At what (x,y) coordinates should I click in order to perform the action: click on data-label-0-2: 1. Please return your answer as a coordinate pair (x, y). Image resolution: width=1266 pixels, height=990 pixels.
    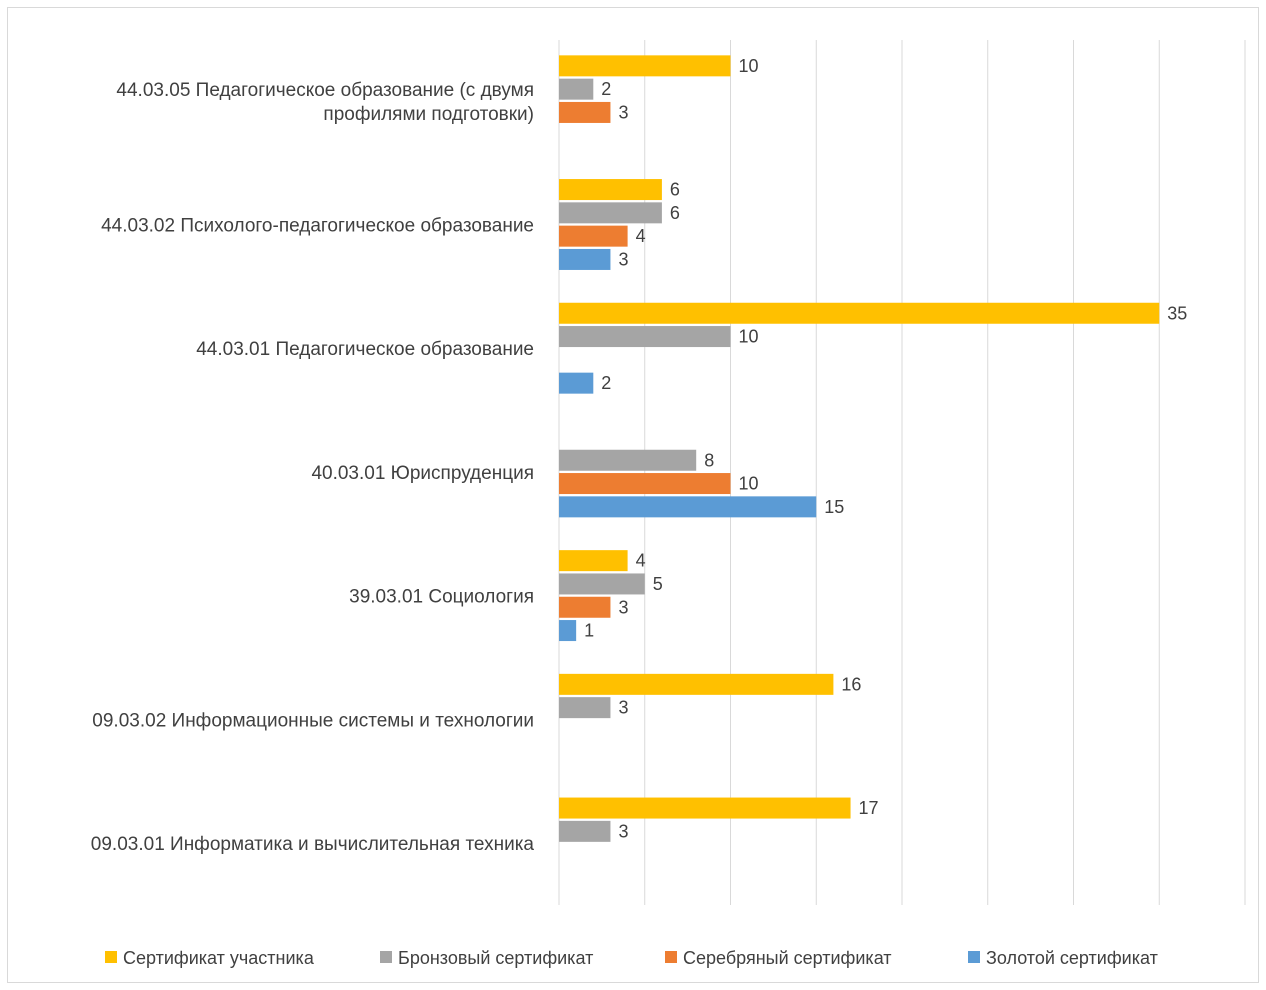
    Looking at the image, I should click on (589, 631).